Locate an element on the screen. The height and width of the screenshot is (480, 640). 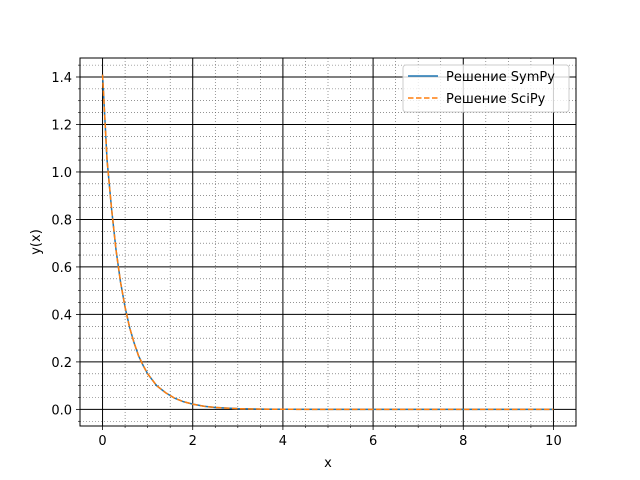
x-tick-label: 4 is located at coordinates (283, 441).